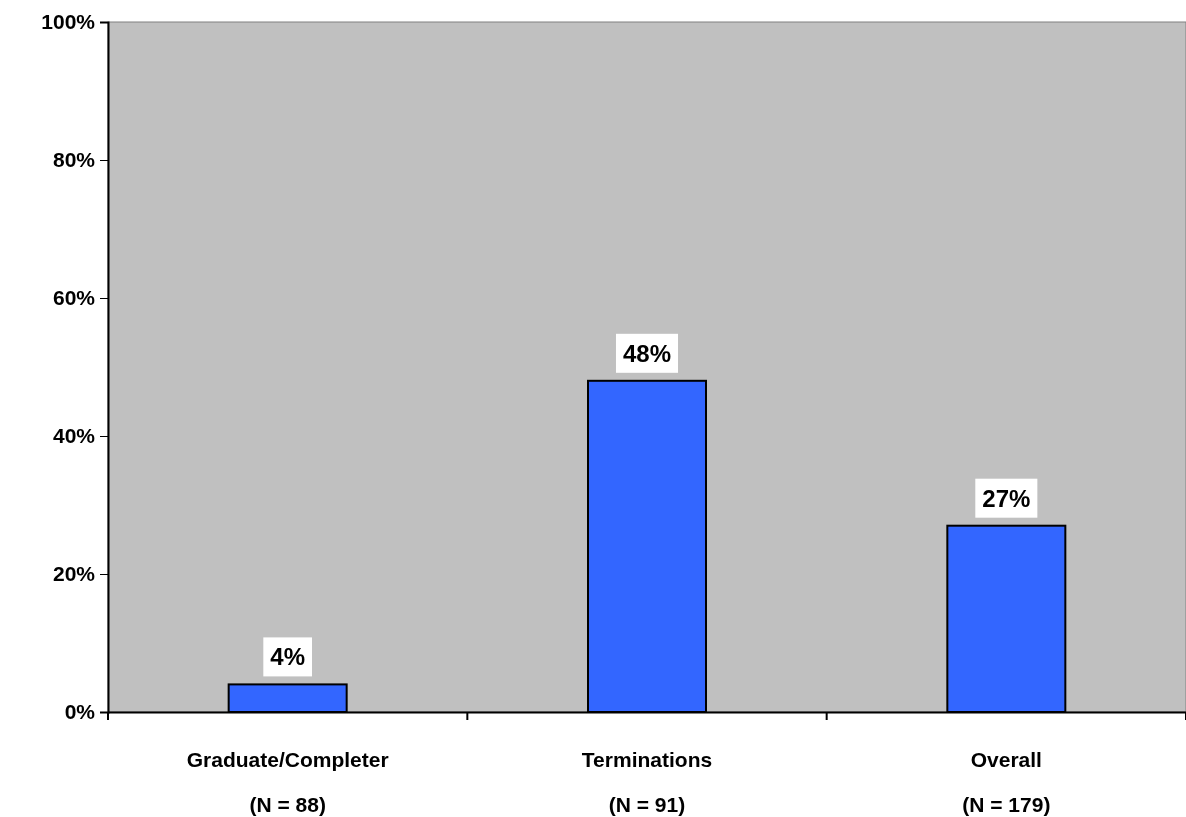 This screenshot has width=1186, height=817. What do you see at coordinates (68, 22) in the screenshot?
I see `y-tick-label: 100%` at bounding box center [68, 22].